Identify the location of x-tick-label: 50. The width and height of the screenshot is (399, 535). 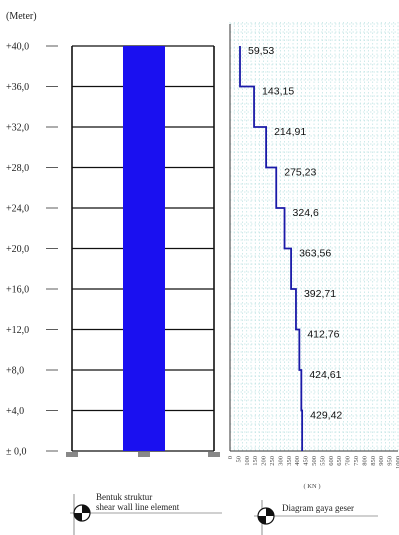
(238, 459).